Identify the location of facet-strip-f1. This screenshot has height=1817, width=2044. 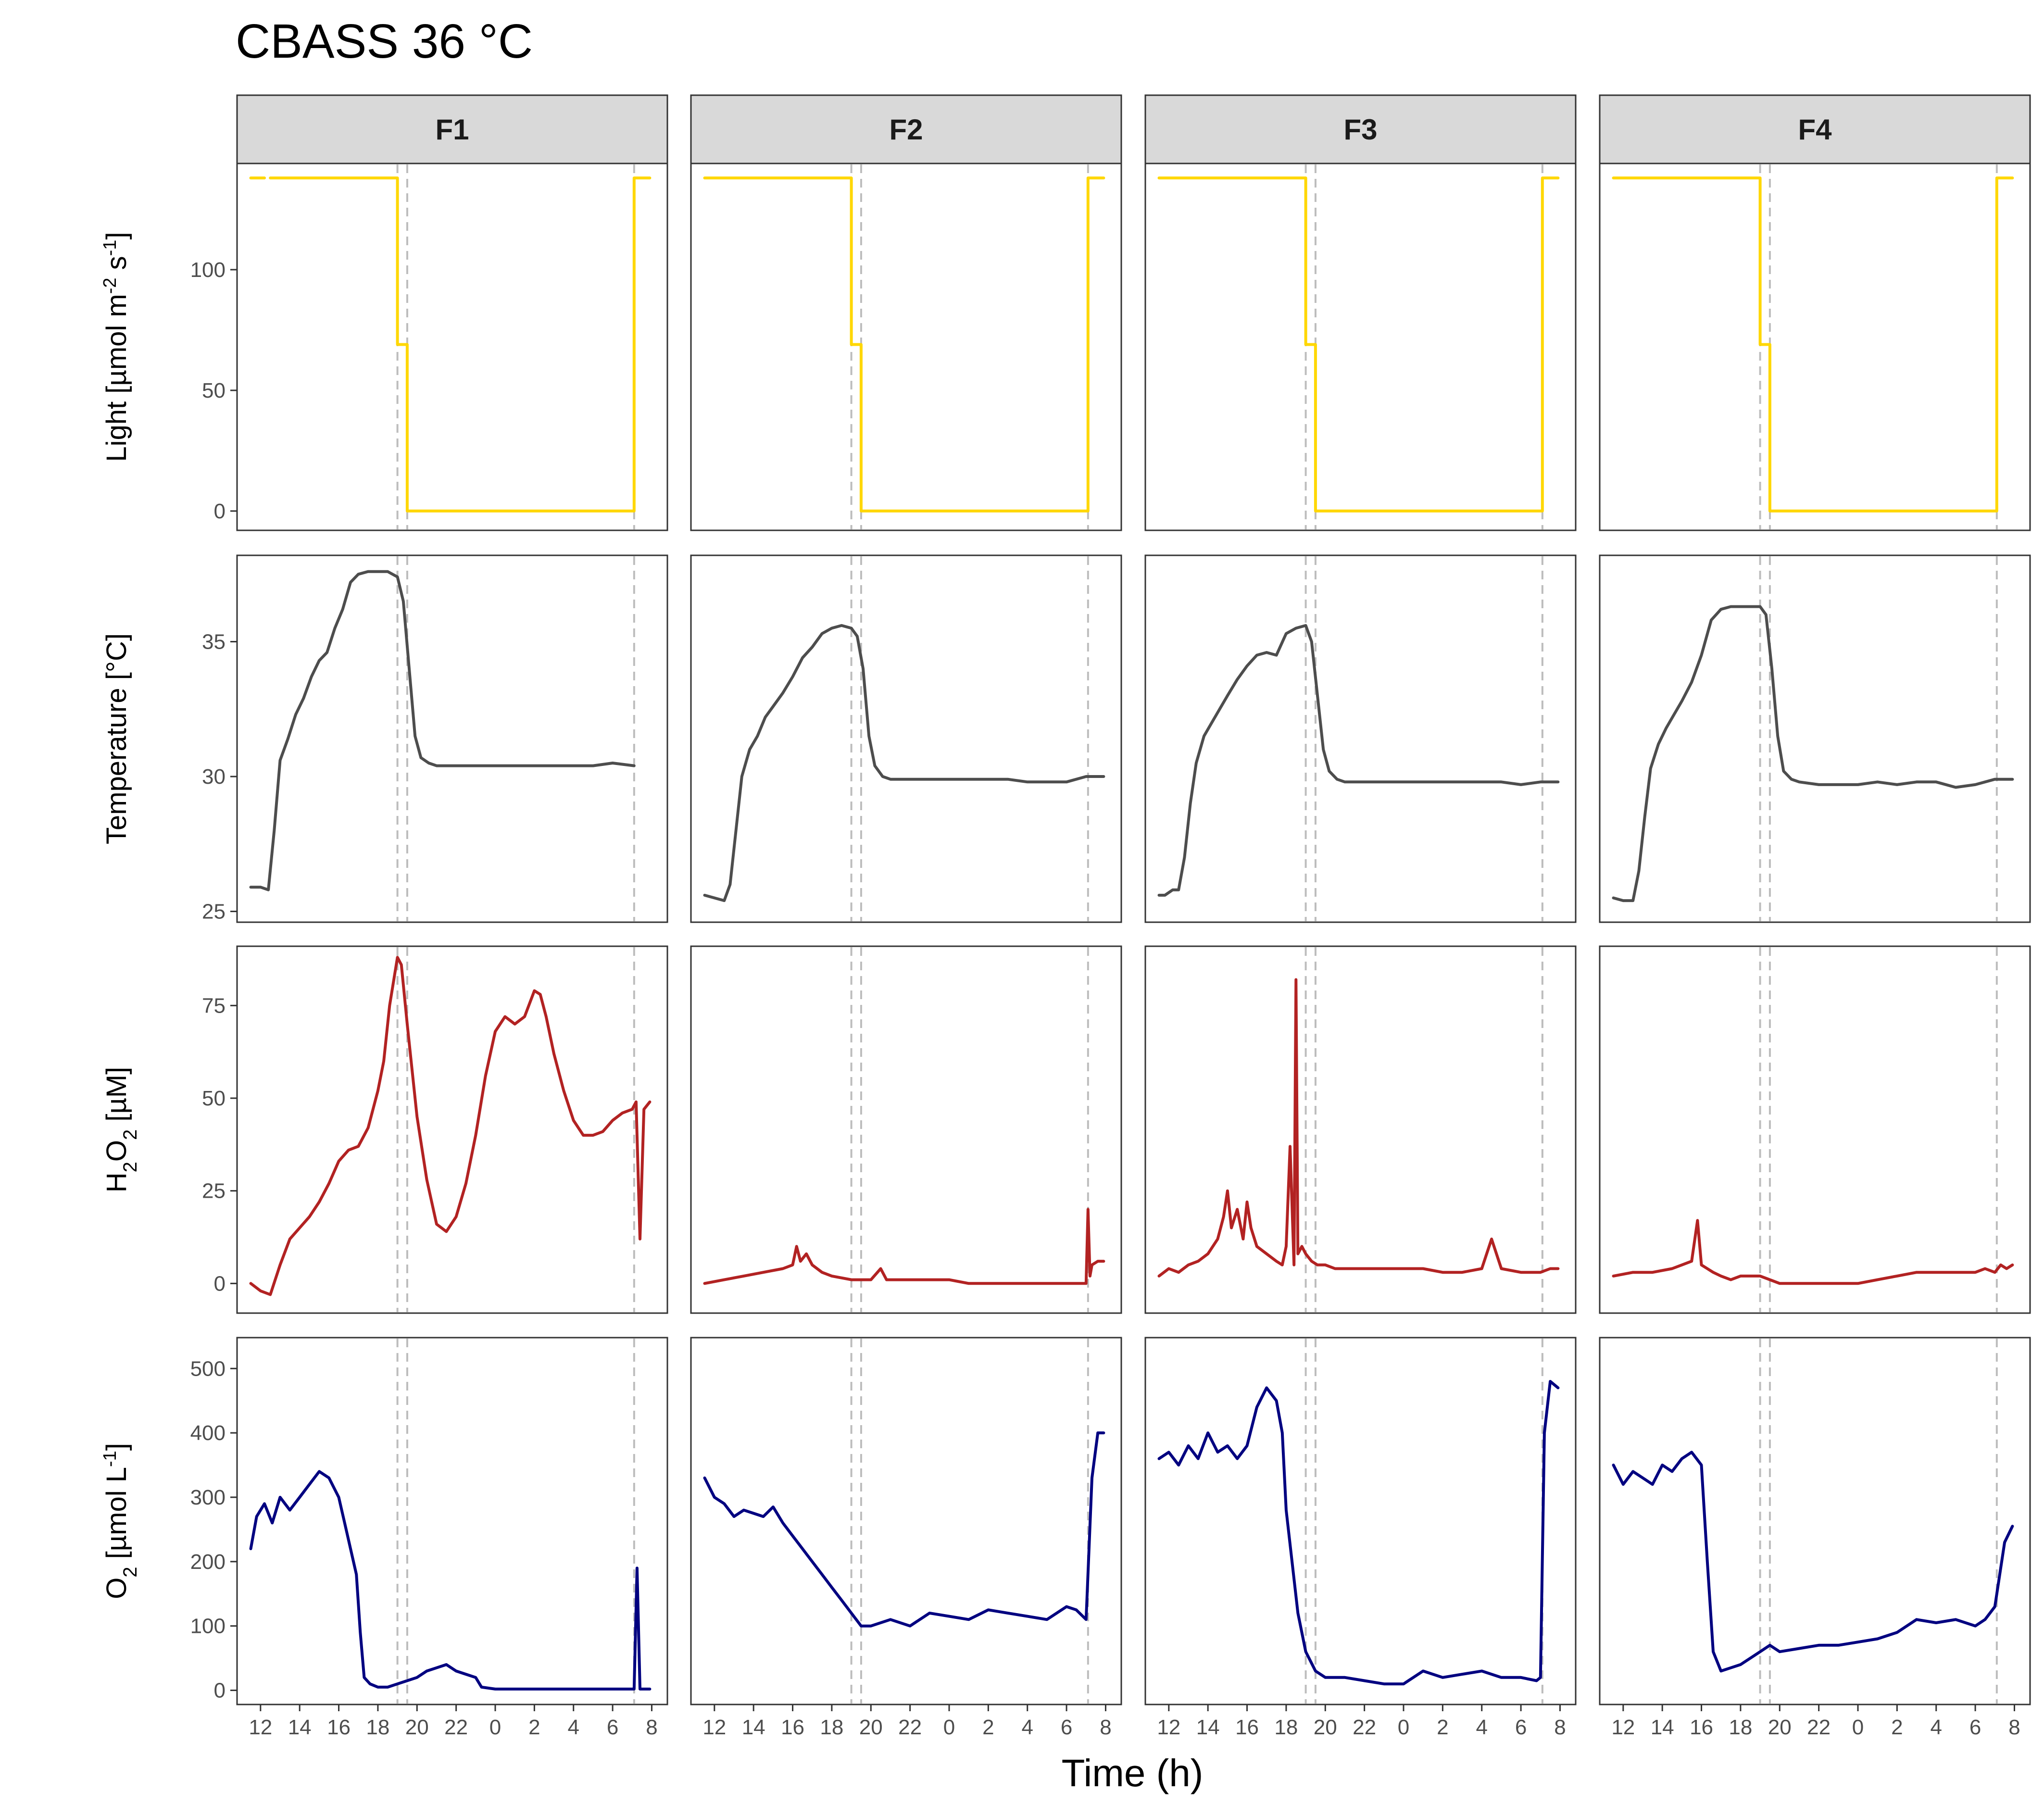
(452, 129).